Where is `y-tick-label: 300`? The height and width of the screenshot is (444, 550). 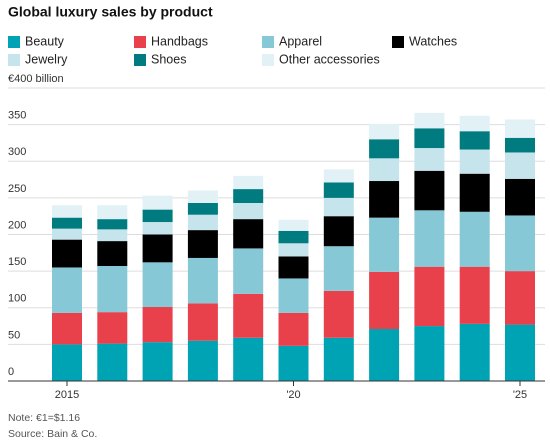 y-tick-label: 300 is located at coordinates (17, 152).